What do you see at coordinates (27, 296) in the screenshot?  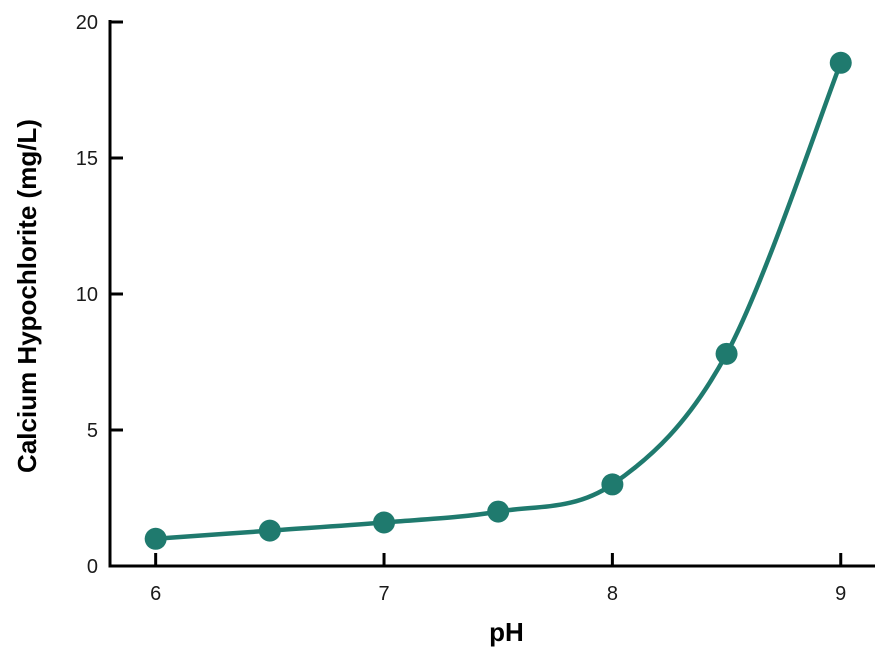 I see `y-axis-title: Calcium Hypochlorite (mg/L)` at bounding box center [27, 296].